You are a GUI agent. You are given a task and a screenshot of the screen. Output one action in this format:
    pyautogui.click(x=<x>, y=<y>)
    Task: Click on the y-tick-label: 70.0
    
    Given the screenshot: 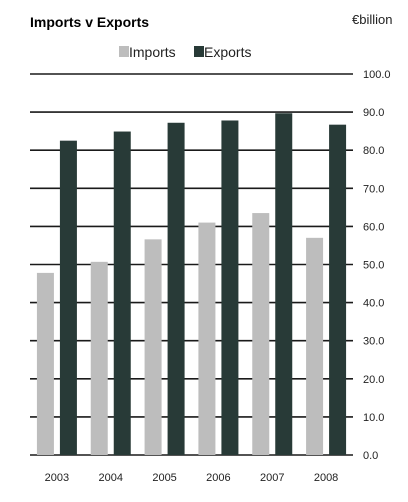 What is the action you would take?
    pyautogui.click(x=373, y=189)
    